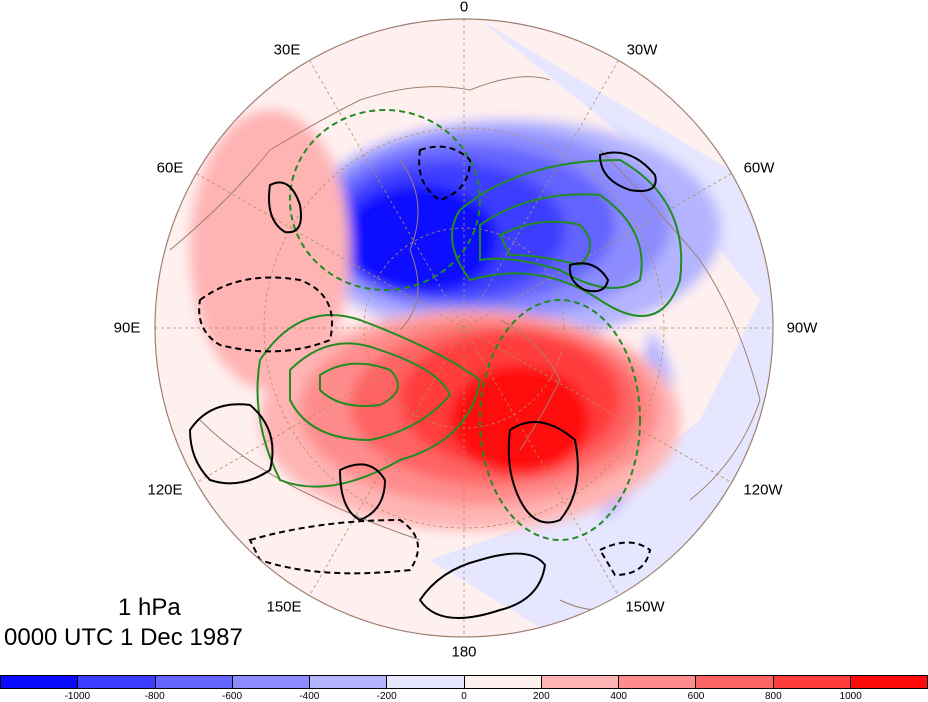 This screenshot has height=702, width=928. I want to click on colorbar, so click(464, 682).